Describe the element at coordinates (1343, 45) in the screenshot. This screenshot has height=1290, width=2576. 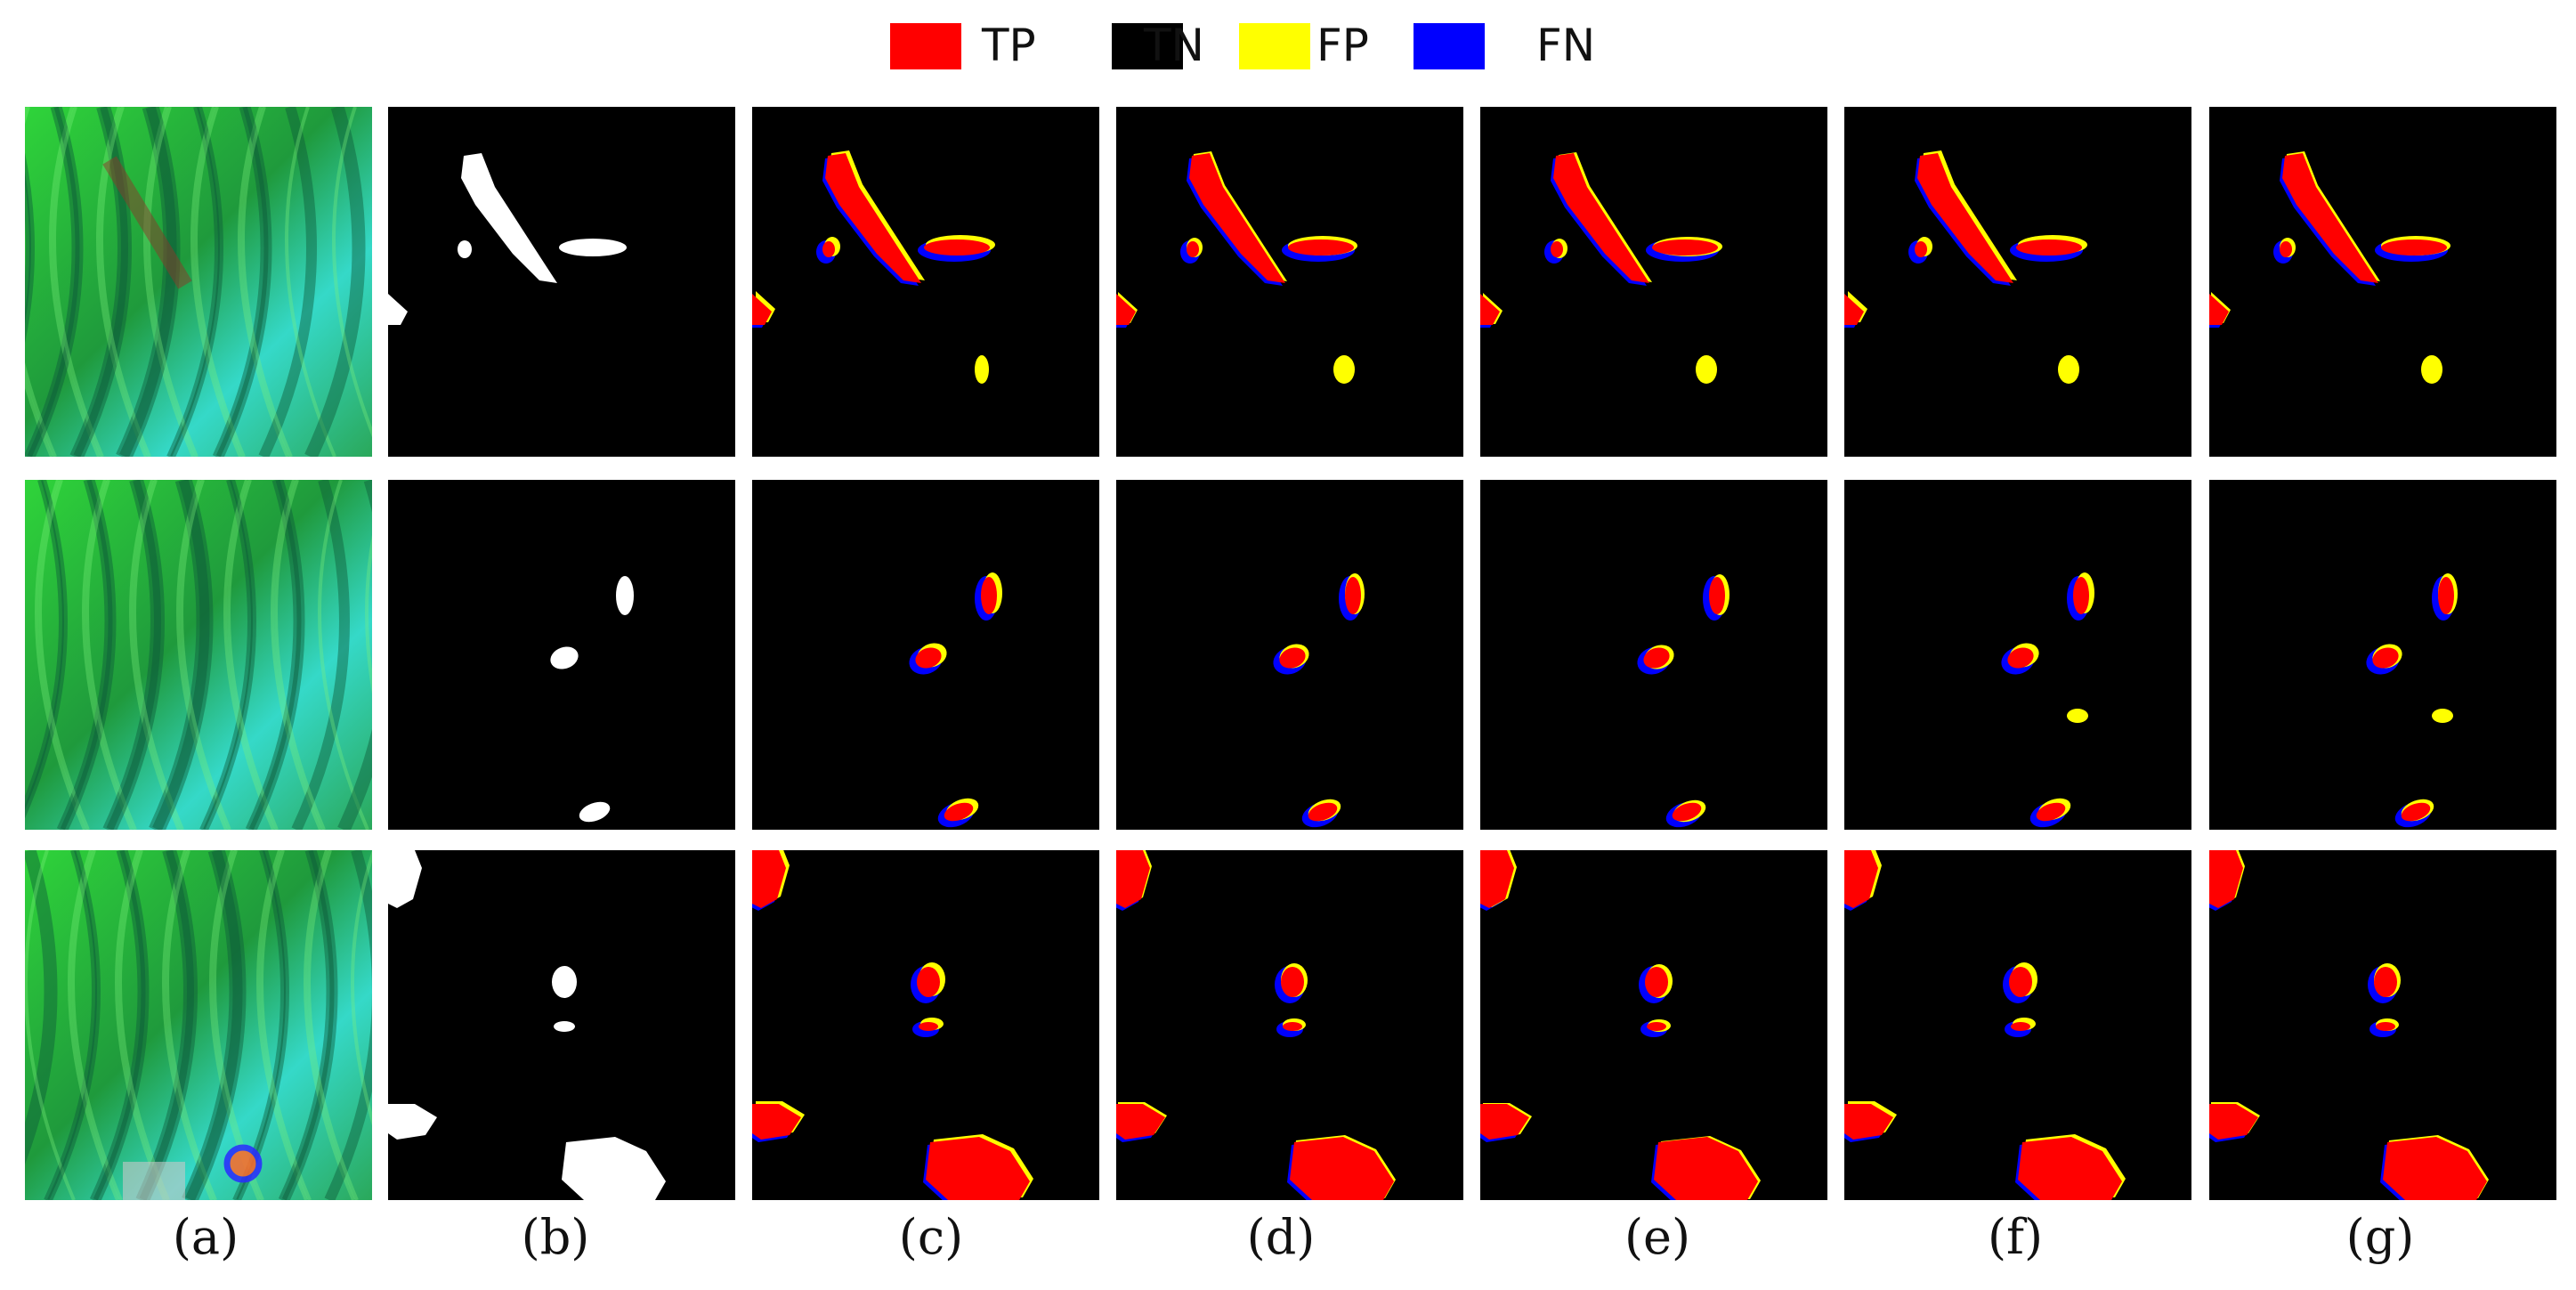
I see `legend-label-fp: FP` at that location.